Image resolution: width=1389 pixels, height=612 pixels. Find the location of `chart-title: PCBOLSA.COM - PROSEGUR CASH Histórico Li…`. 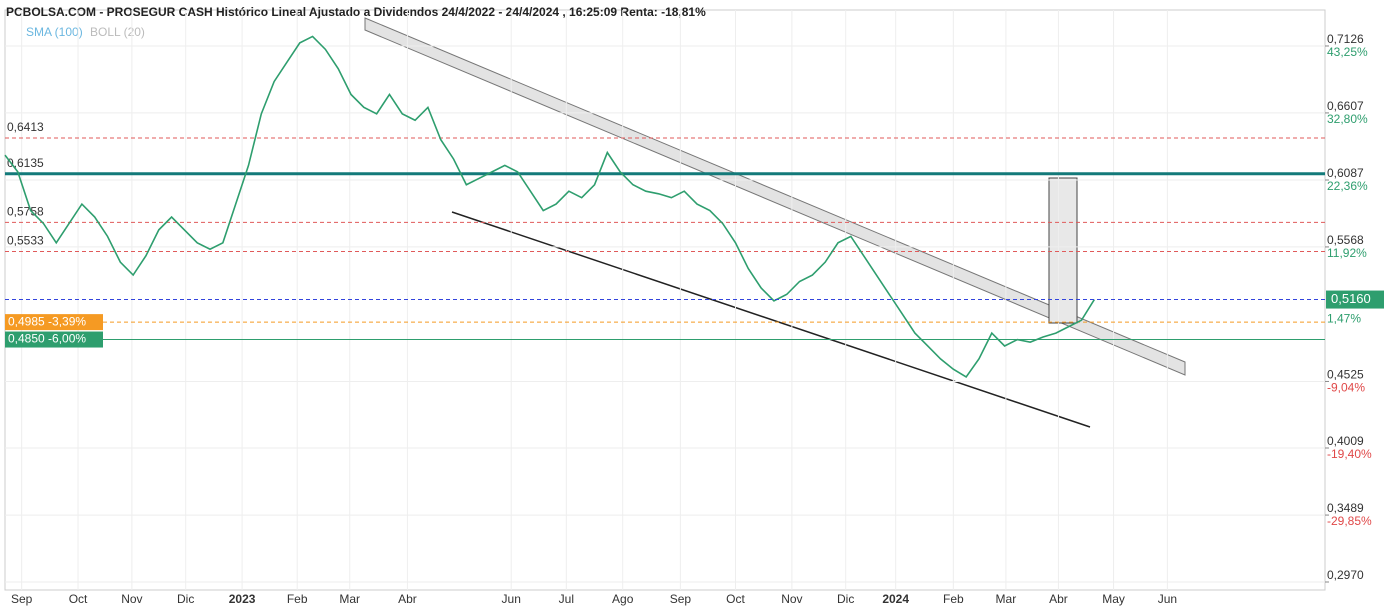

chart-title: PCBOLSA.COM - PROSEGUR CASH Histórico Li… is located at coordinates (356, 12).